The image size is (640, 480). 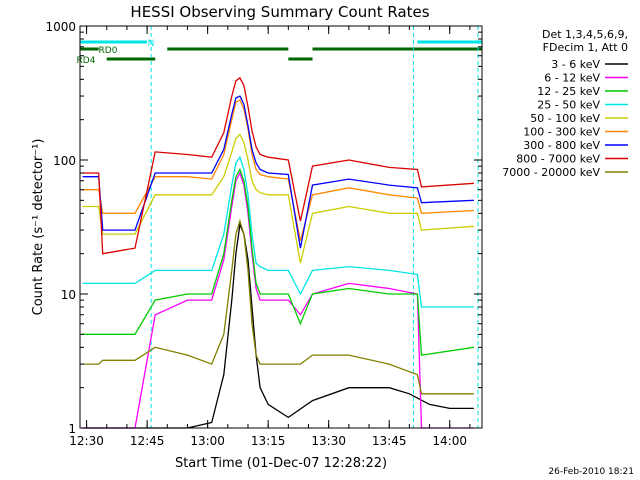 I want to click on x-tick-label: 14:00, so click(x=449, y=441).